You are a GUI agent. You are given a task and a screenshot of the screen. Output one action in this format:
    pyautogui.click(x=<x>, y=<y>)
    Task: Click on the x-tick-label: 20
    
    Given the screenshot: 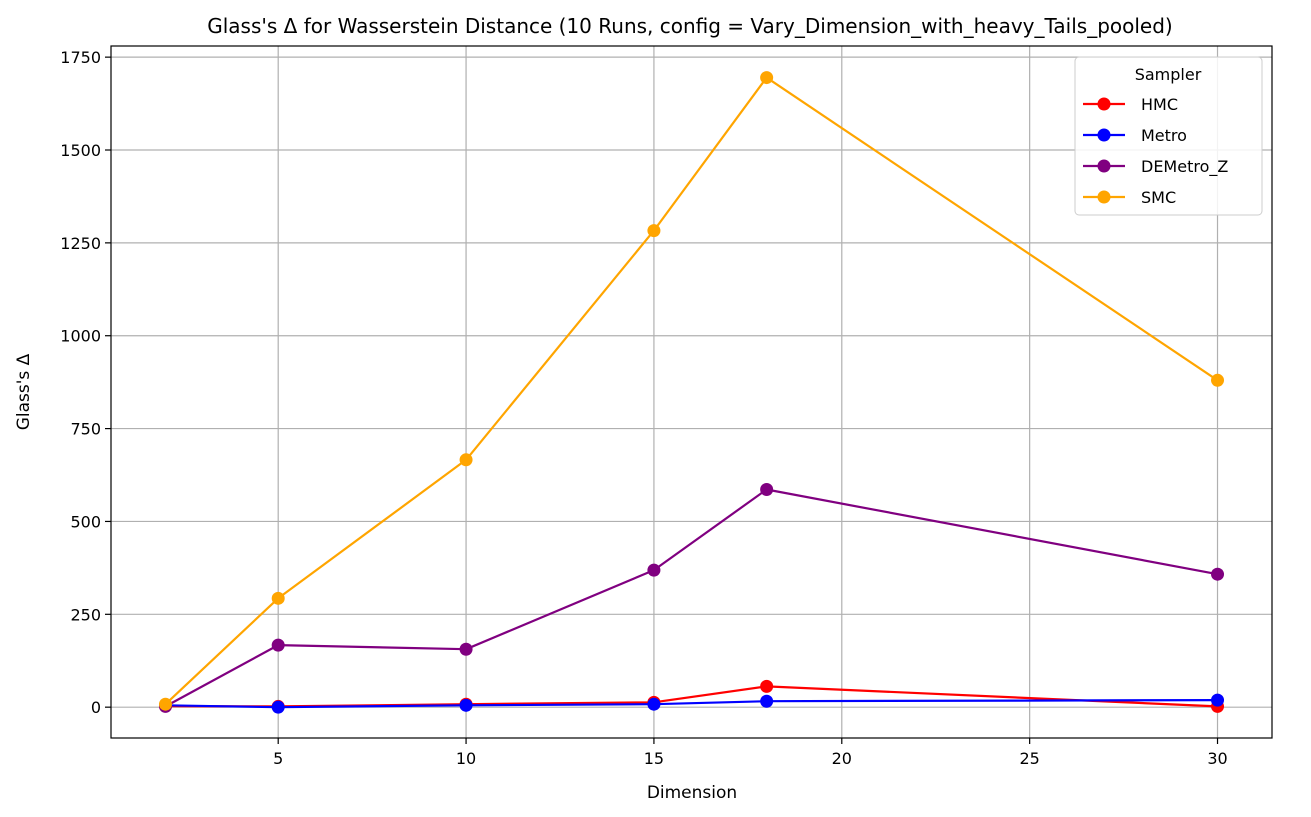 What is the action you would take?
    pyautogui.click(x=842, y=758)
    